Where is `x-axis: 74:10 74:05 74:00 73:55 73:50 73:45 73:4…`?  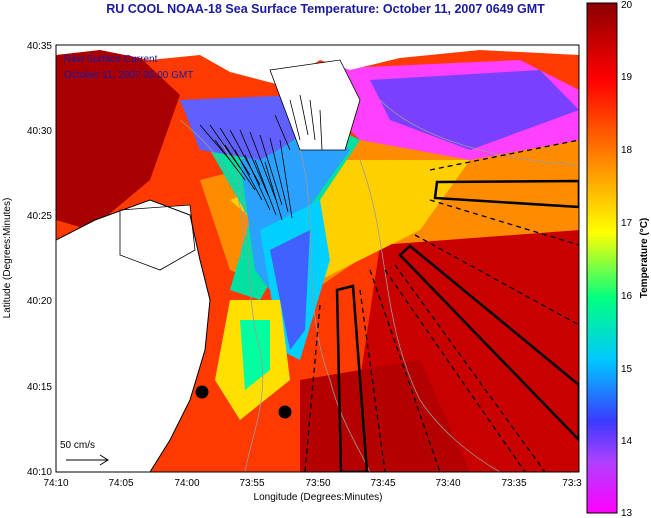 x-axis: 74:10 74:05 74:00 73:55 73:50 73:45 73:4… is located at coordinates (312, 490).